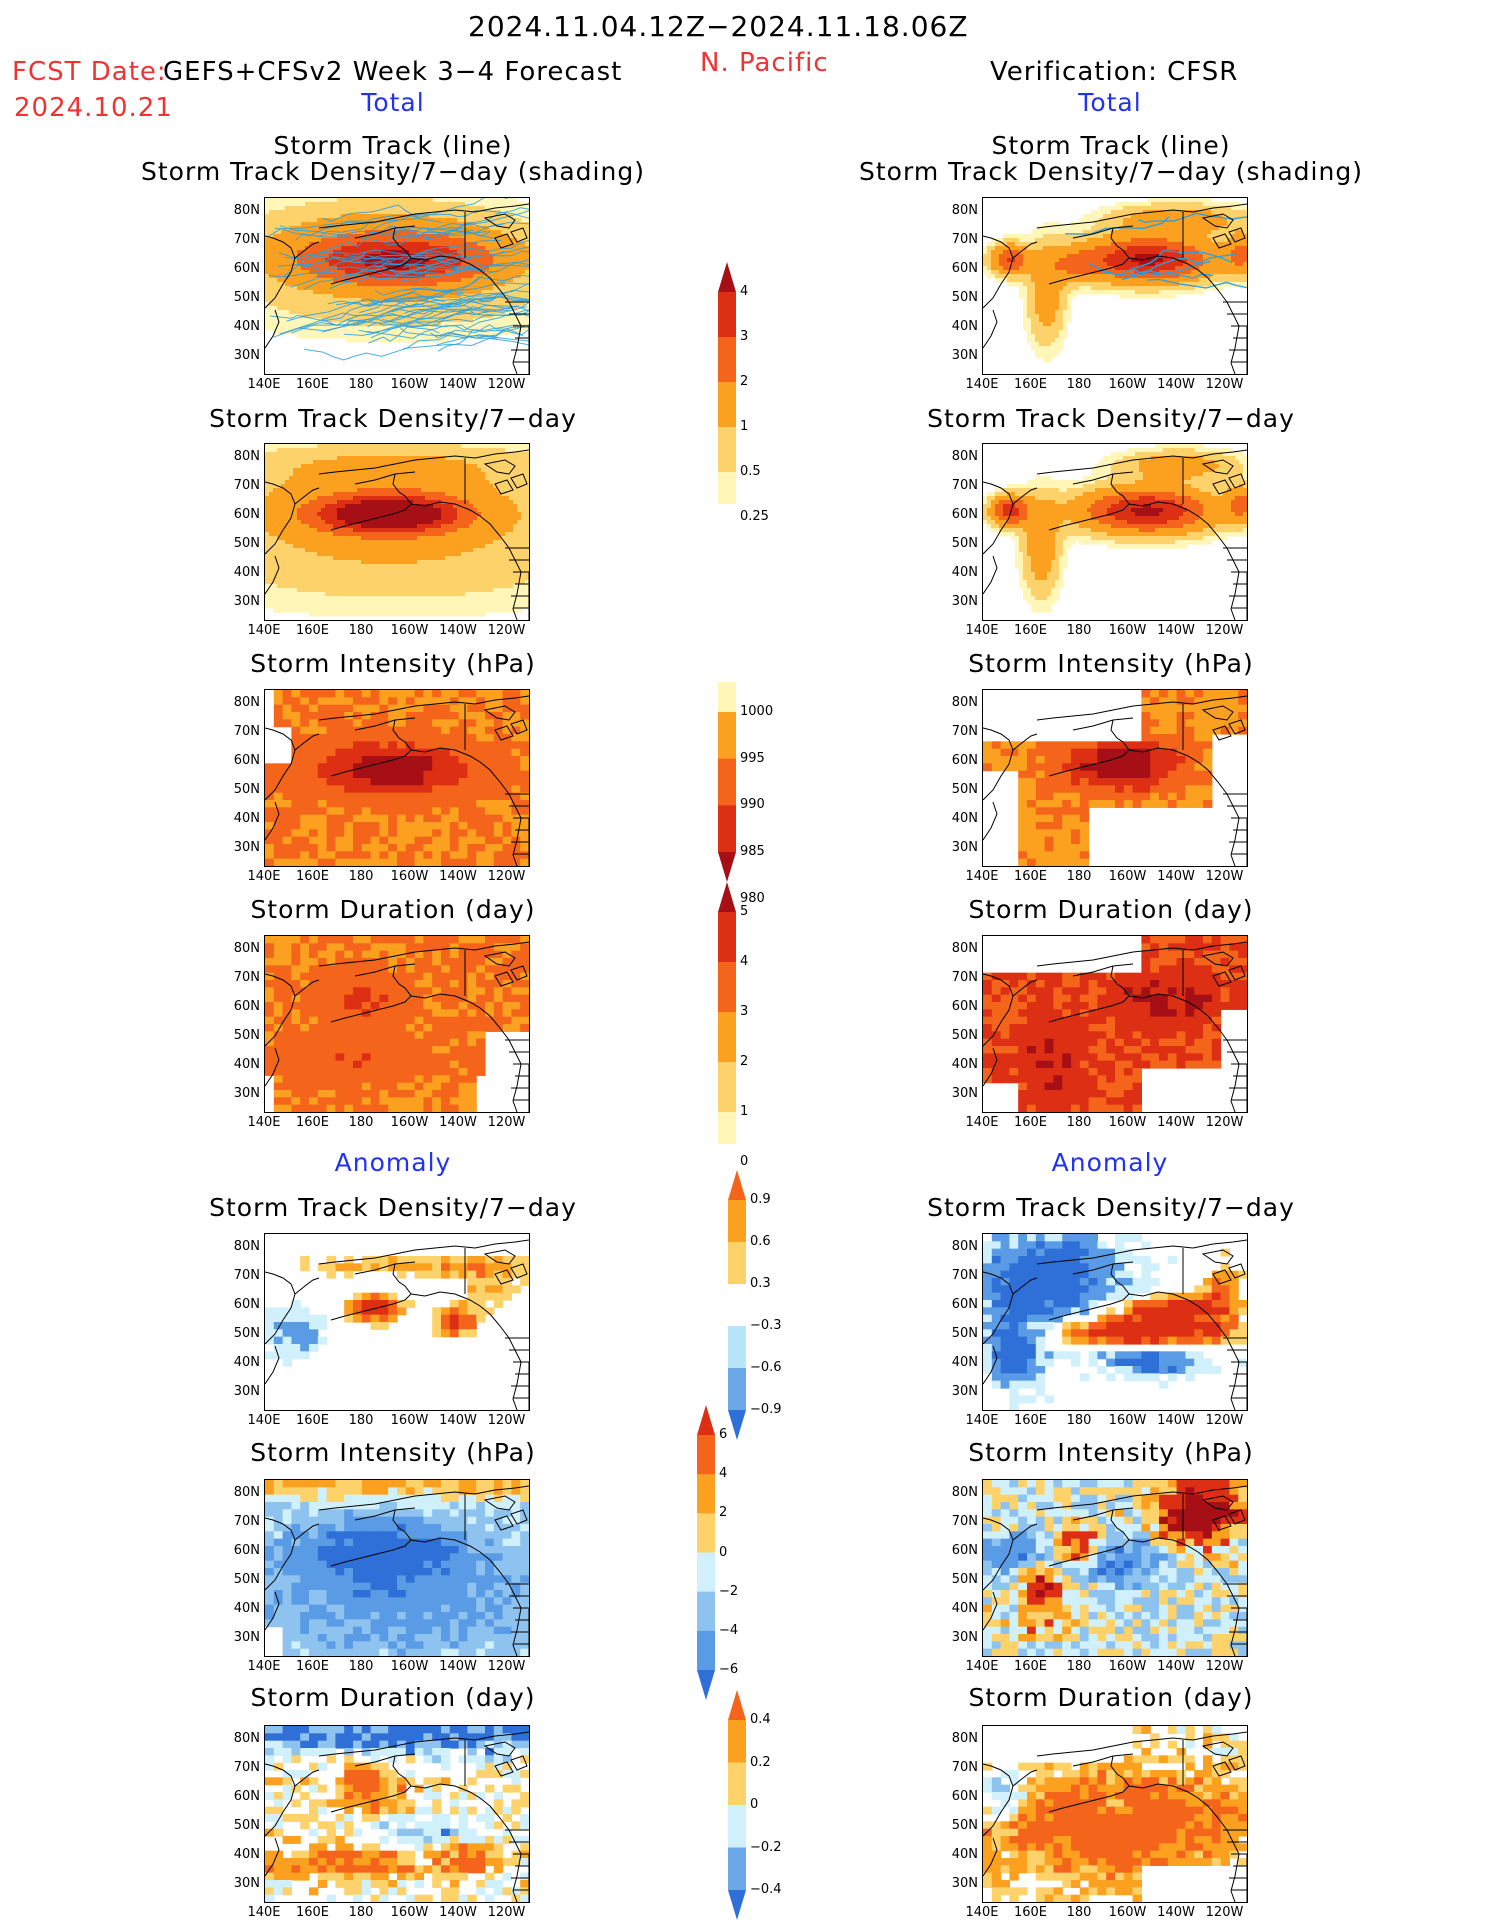 Image resolution: width=1487 pixels, height=1926 pixels. I want to click on section-total-left: Total, so click(393, 102).